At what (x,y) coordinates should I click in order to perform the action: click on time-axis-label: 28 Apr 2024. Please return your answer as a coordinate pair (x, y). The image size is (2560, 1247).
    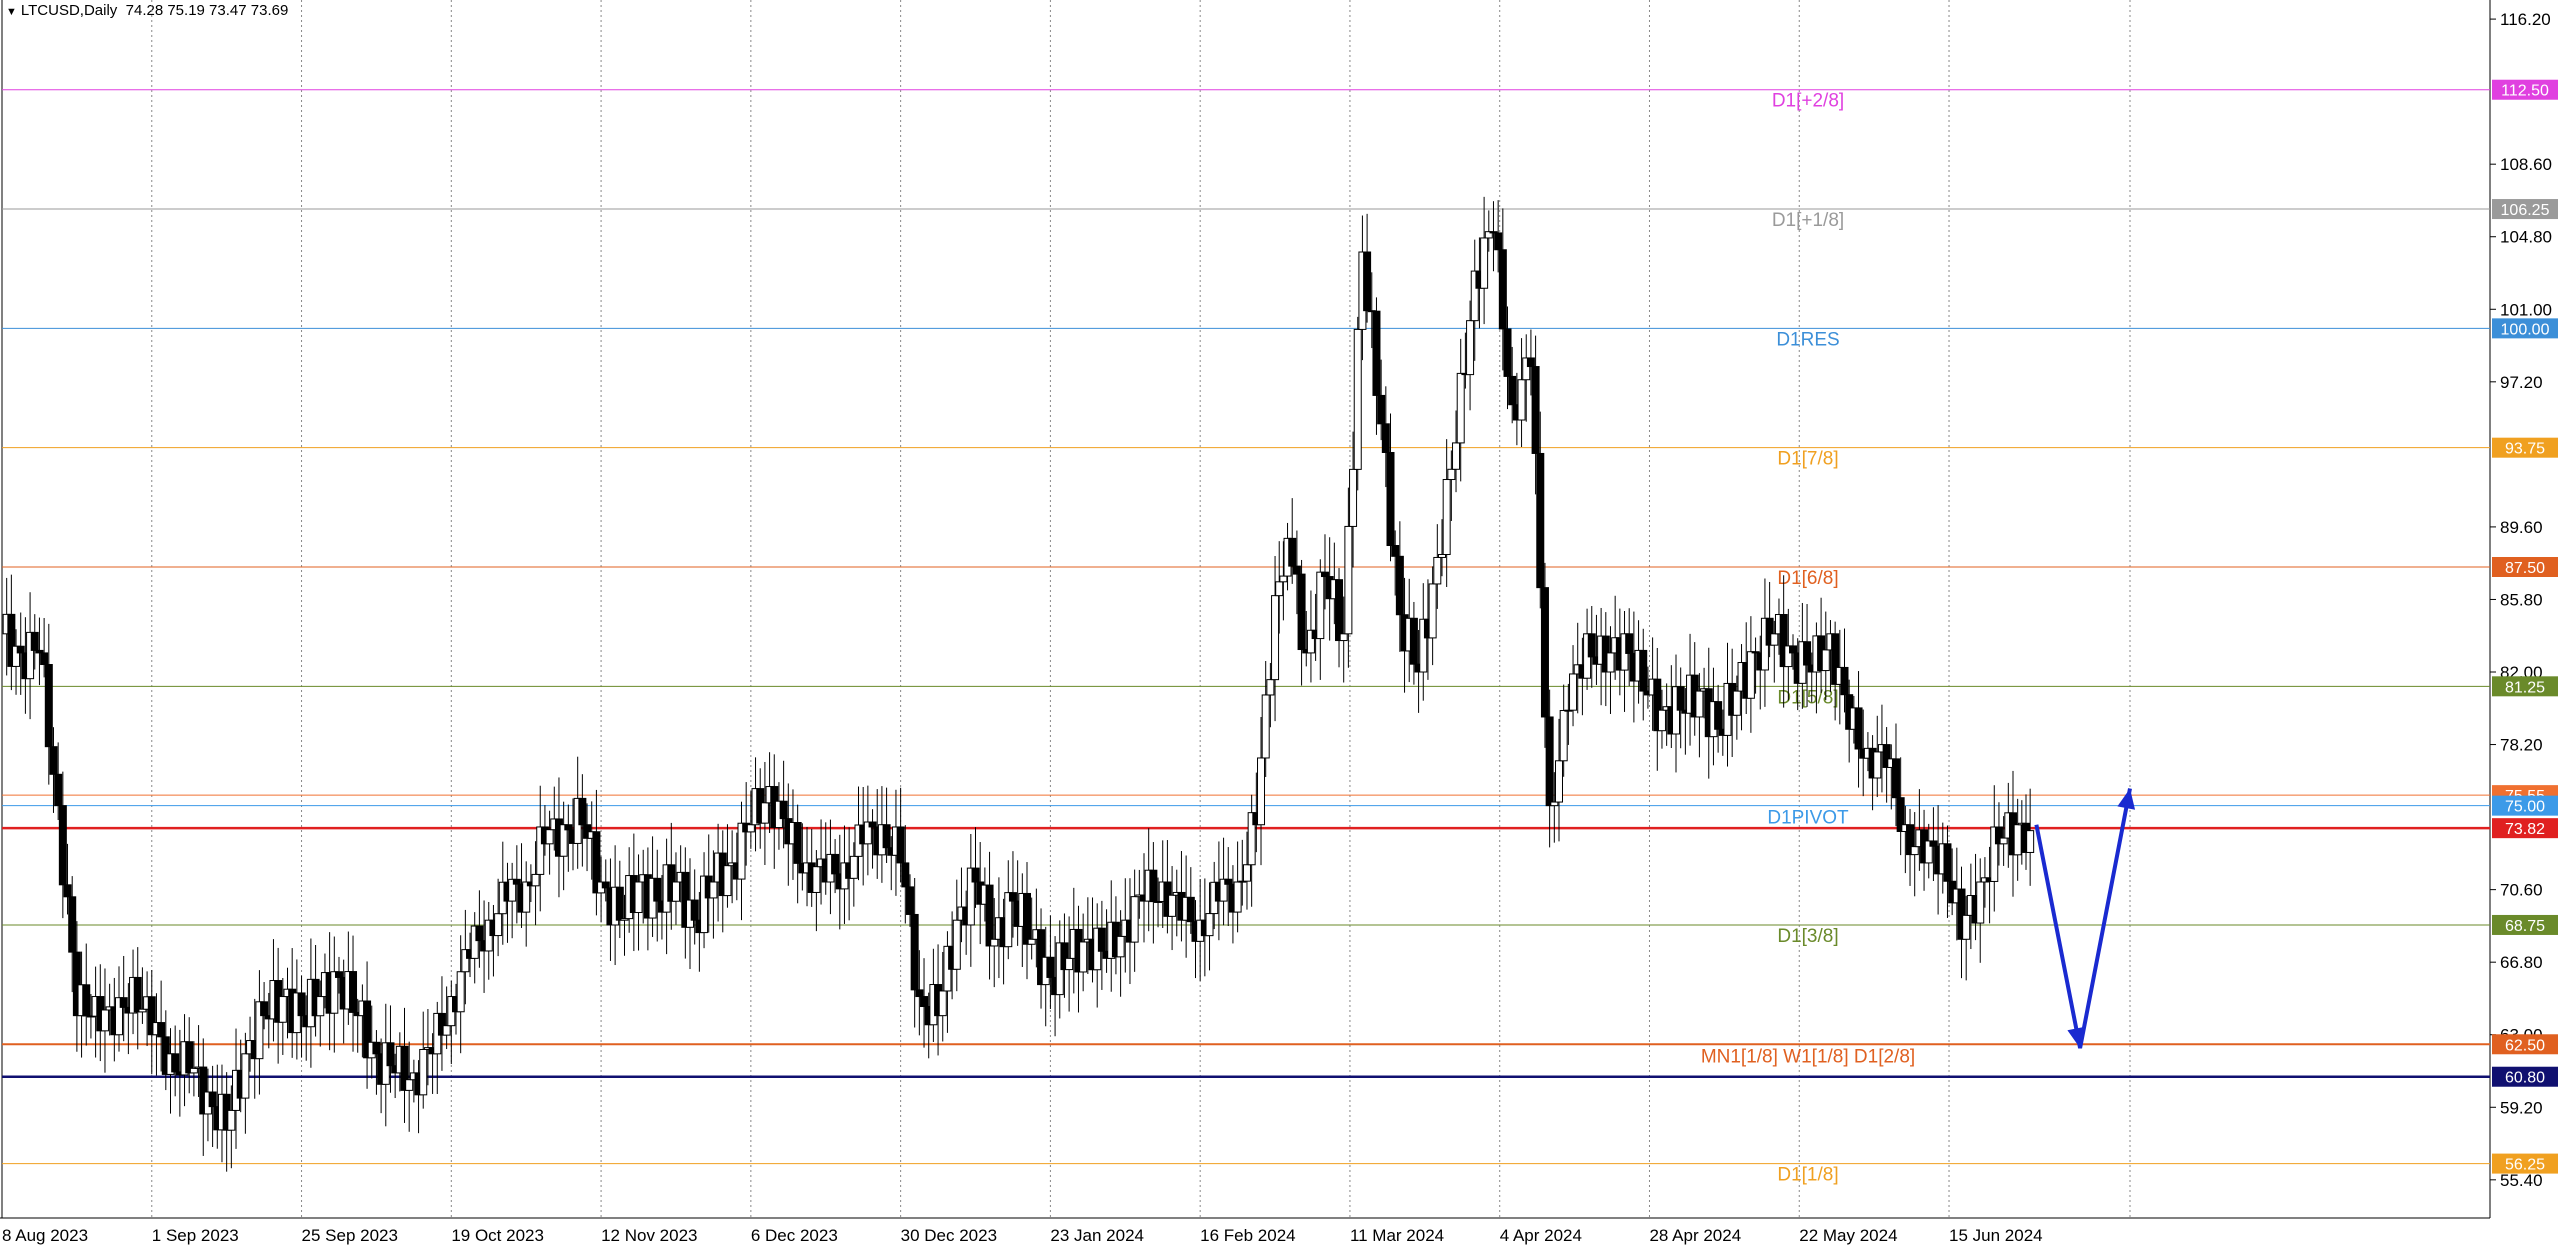
    Looking at the image, I should click on (1695, 1235).